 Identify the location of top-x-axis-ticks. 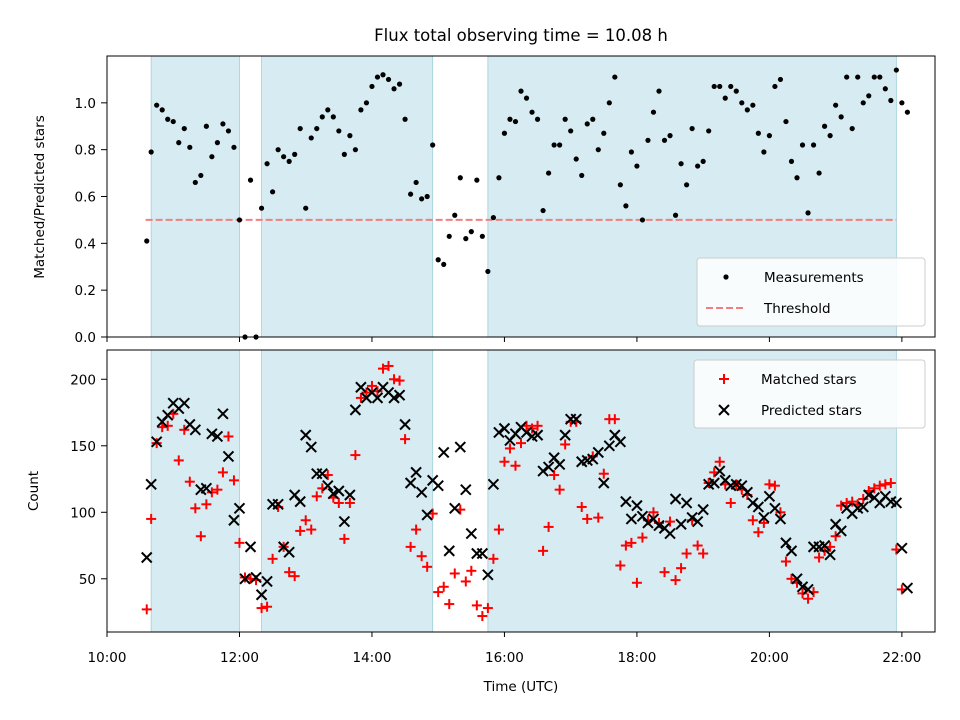
(504, 339).